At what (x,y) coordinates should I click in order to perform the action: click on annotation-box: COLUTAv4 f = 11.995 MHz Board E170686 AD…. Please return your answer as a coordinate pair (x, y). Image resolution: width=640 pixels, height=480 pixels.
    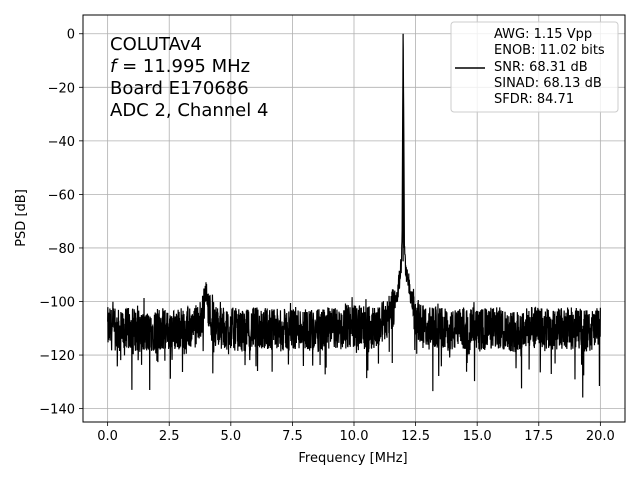
    Looking at the image, I should click on (189, 77).